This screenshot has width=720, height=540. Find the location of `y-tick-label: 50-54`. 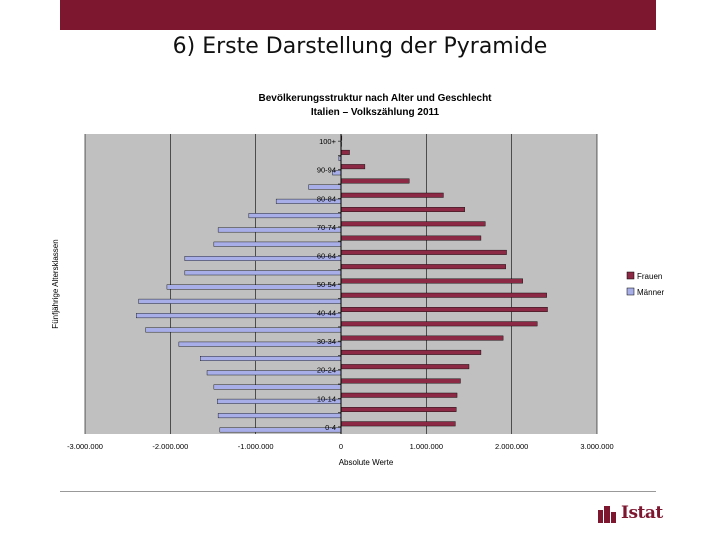

y-tick-label: 50-54 is located at coordinates (326, 284).